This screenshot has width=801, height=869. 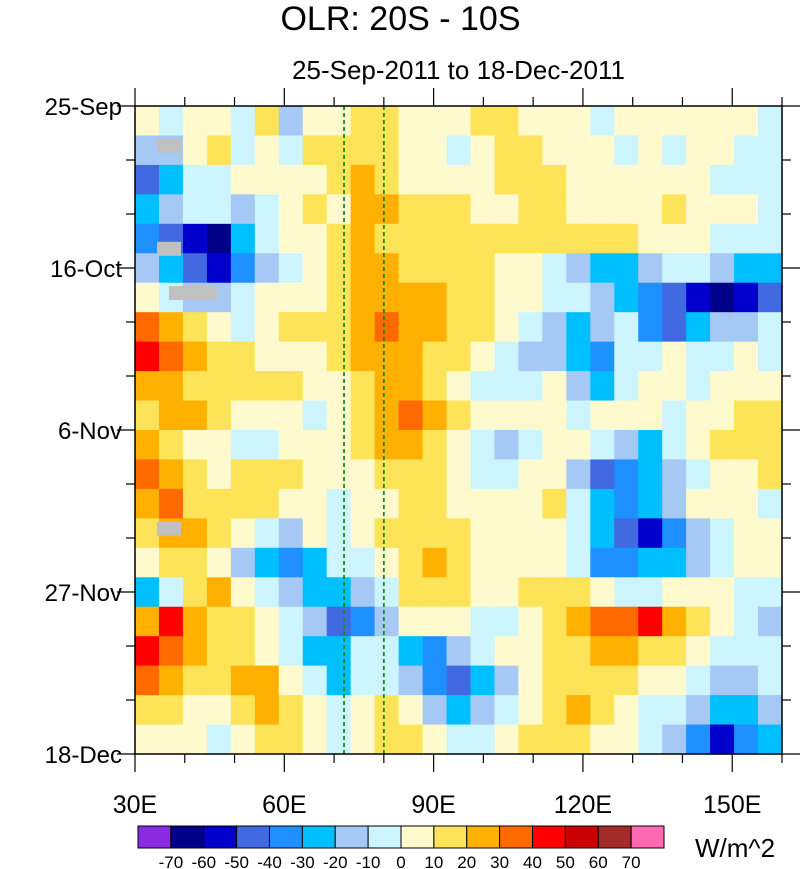 What do you see at coordinates (269, 861) in the screenshot?
I see `colorbar-label: -40` at bounding box center [269, 861].